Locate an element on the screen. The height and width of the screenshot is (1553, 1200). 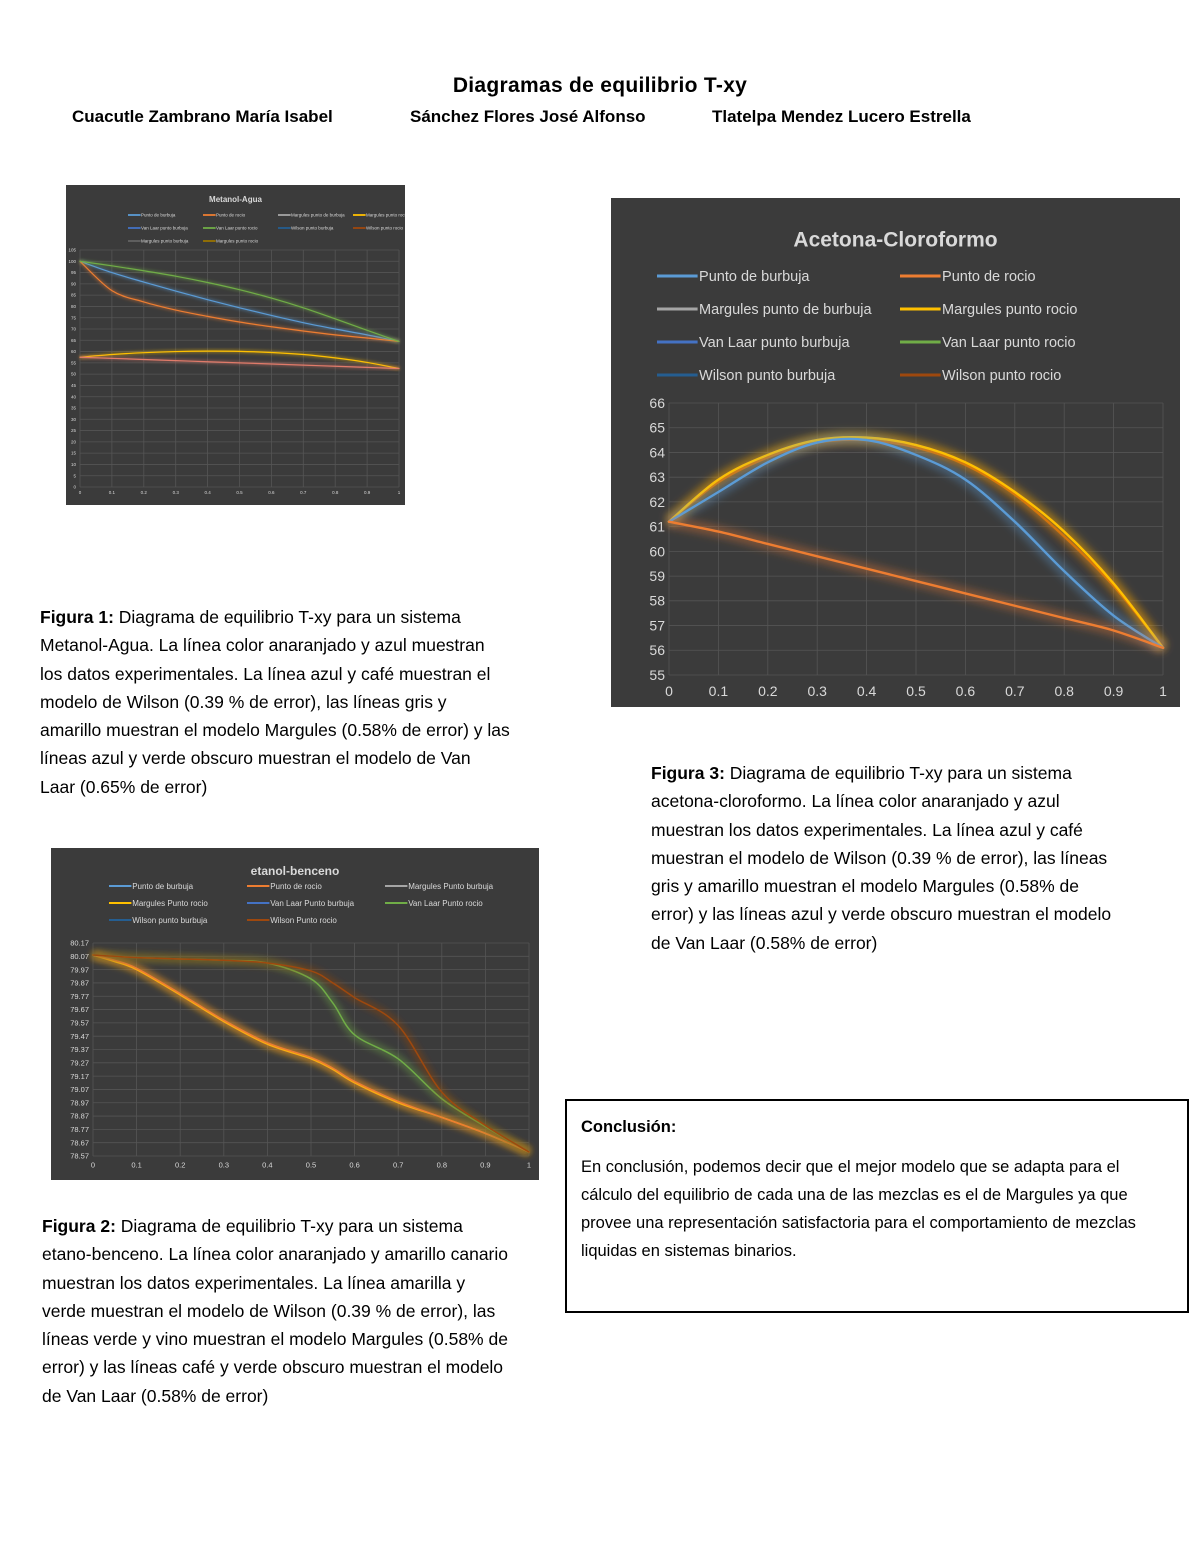
y-tick-label: 80 is located at coordinates (74, 306).